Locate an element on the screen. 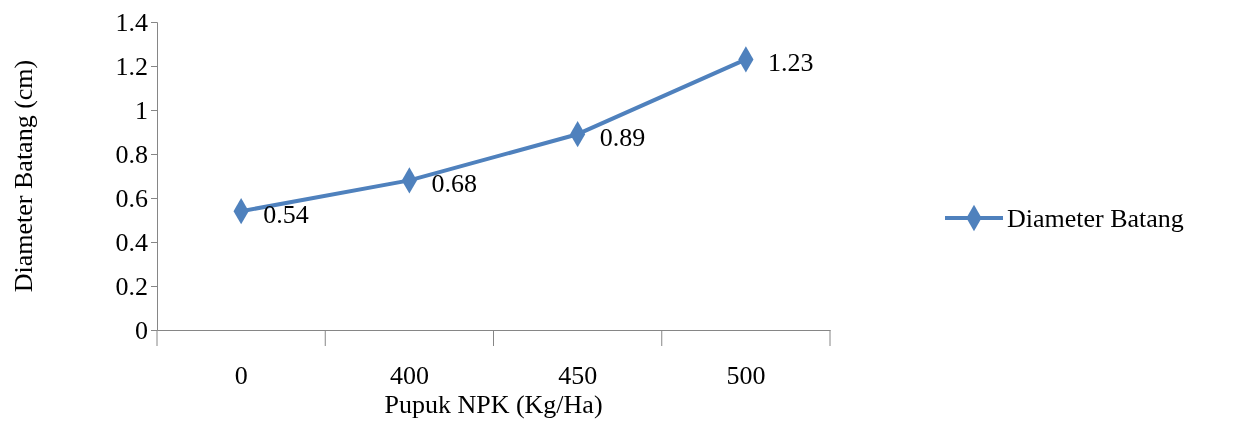  legend-label: Diameter Batang is located at coordinates (1095, 218).